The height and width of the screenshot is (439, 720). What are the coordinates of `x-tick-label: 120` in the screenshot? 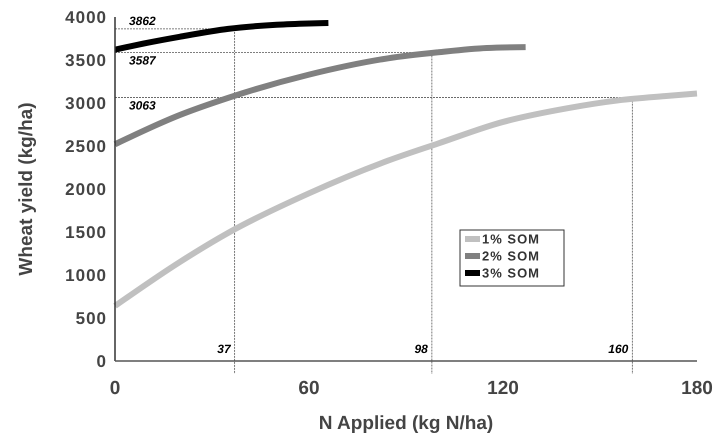 It's located at (503, 388).